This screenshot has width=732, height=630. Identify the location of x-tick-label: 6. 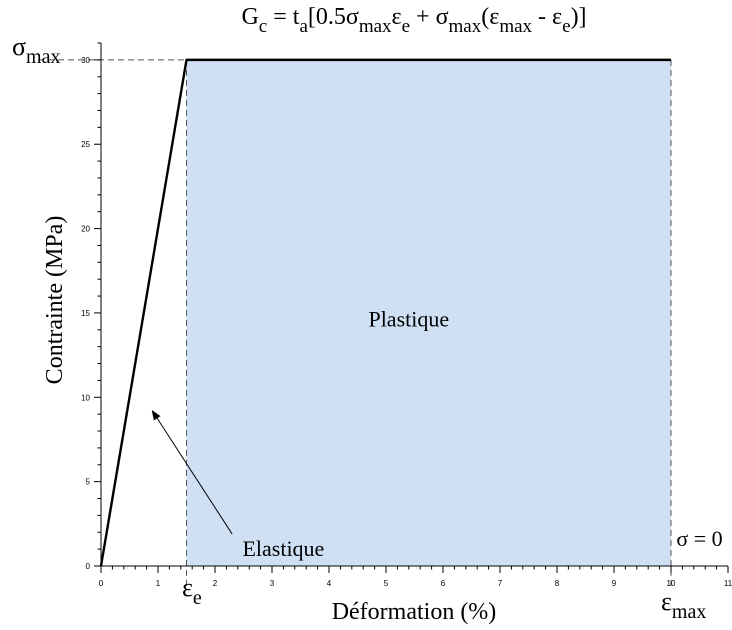
(443, 583).